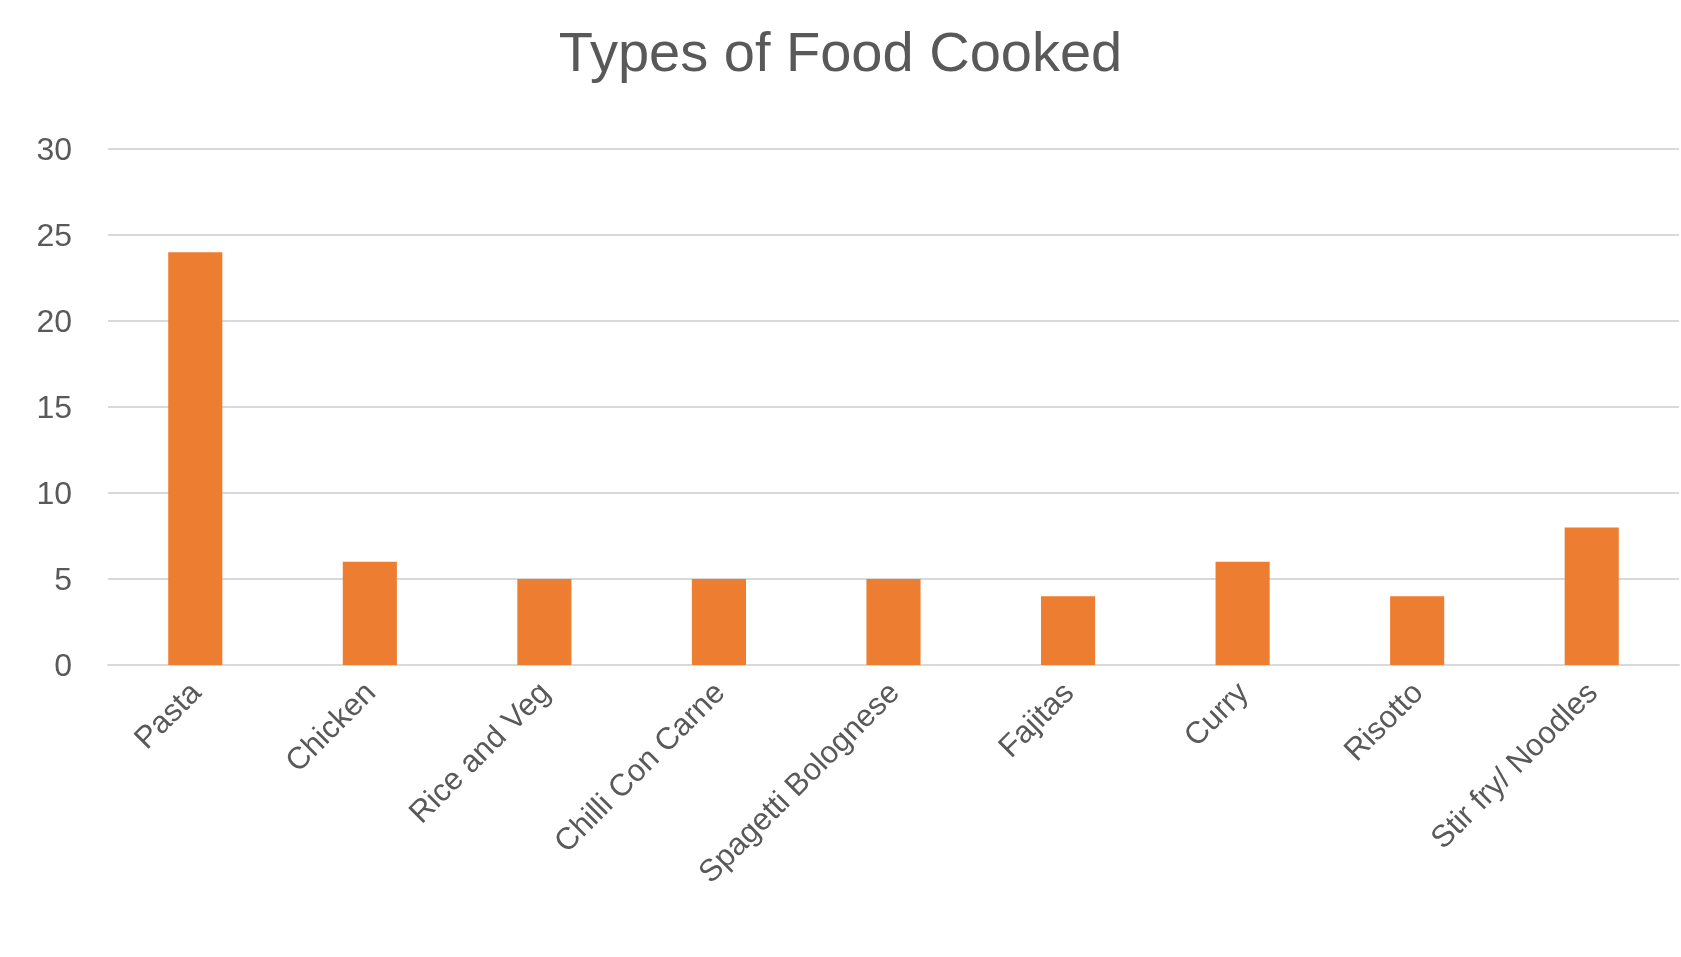  Describe the element at coordinates (54, 235) in the screenshot. I see `y-tick-label: 25` at that location.